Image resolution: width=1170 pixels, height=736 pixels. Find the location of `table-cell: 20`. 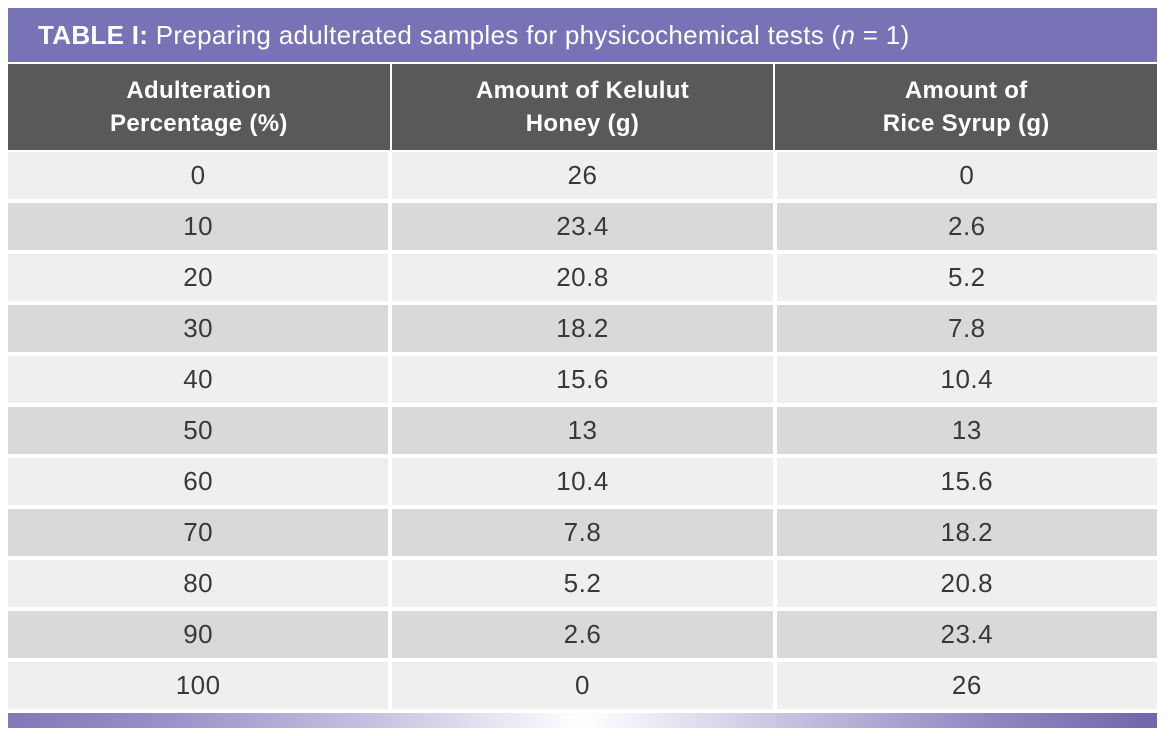

table-cell: 20 is located at coordinates (198, 277).